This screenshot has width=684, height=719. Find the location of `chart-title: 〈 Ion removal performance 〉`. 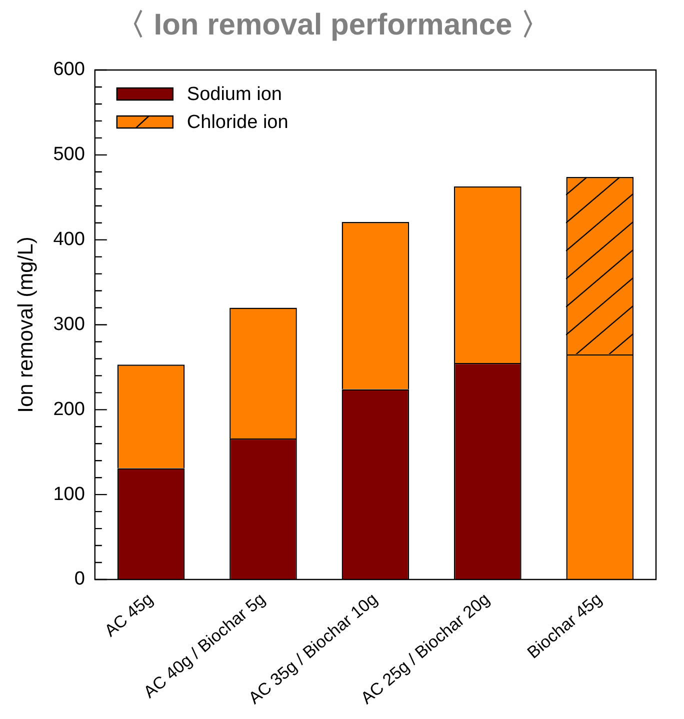

chart-title: 〈 Ion removal performance 〉 is located at coordinates (333, 25).